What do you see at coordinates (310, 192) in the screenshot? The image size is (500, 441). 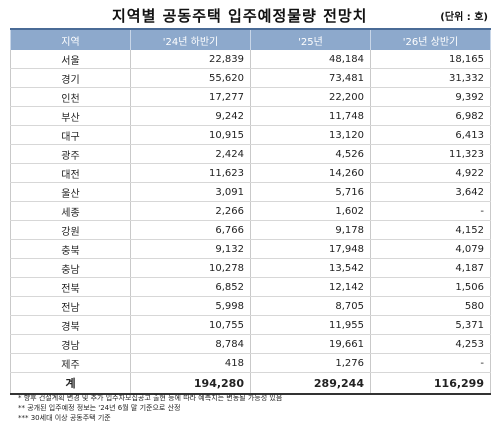 I see `value-2025-cell: 5,716` at bounding box center [310, 192].